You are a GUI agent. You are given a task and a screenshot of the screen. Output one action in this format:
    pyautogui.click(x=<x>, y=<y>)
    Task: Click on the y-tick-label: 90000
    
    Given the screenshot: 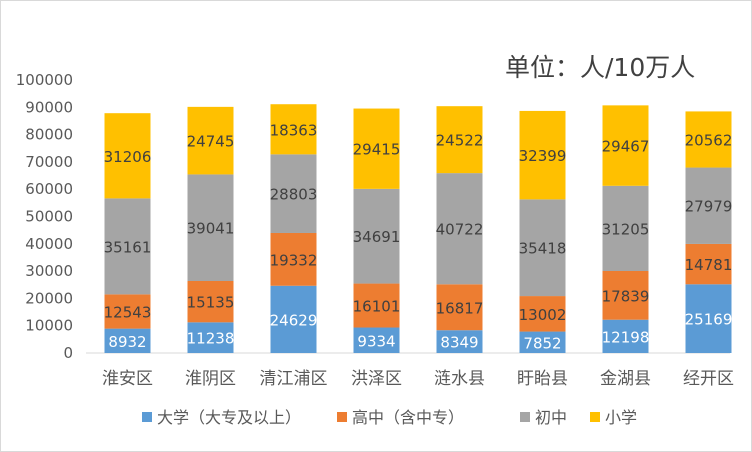 What is the action you would take?
    pyautogui.click(x=49, y=107)
    